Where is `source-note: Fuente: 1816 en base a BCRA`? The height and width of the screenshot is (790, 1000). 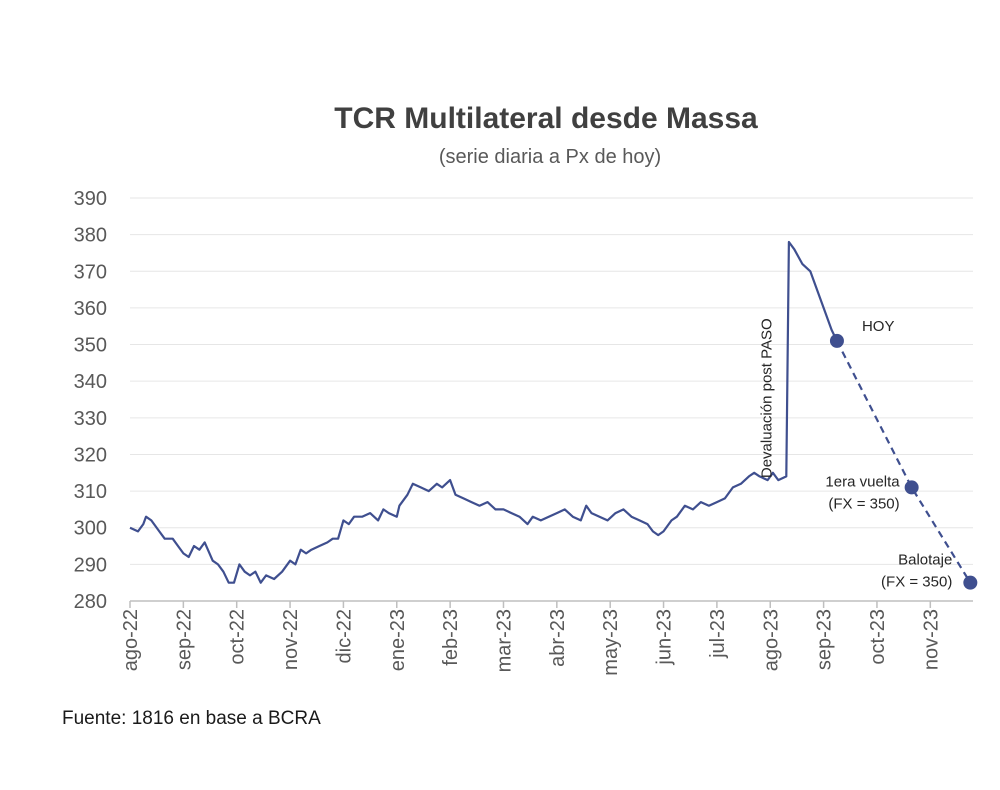
source-note: Fuente: 1816 en base a BCRA is located at coordinates (191, 718).